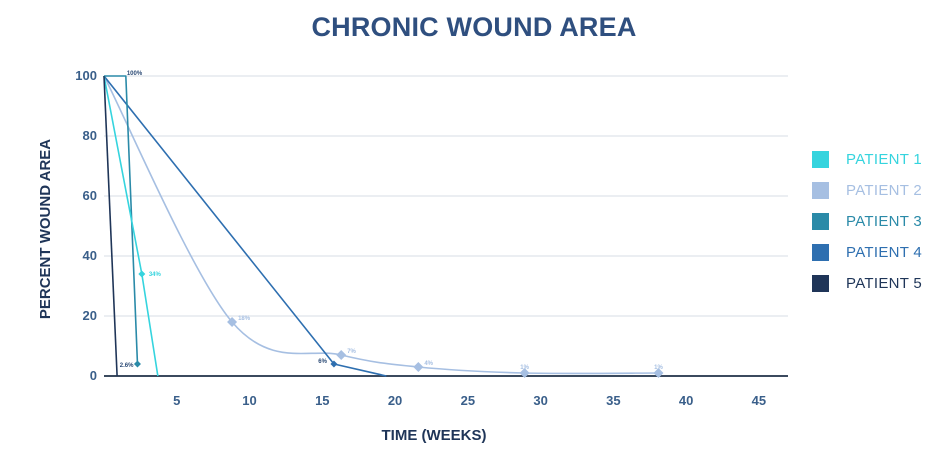 The image size is (948, 469). Describe the element at coordinates (884, 190) in the screenshot. I see `legend-label: PATIENT 2` at that location.